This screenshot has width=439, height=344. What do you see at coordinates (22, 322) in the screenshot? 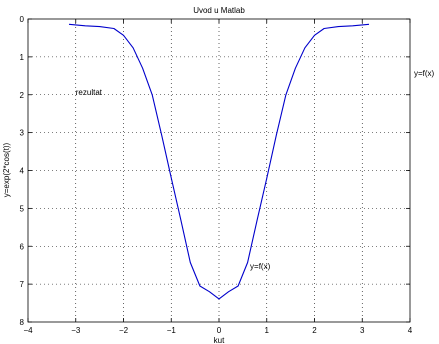
I see `y-tick-label: 8` at bounding box center [22, 322].